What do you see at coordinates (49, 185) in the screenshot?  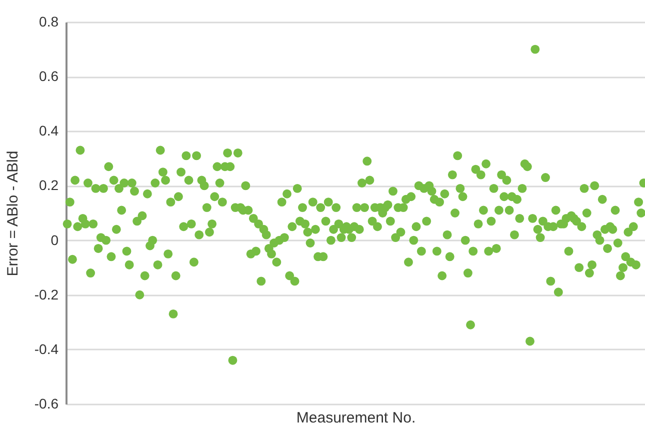 I see `y-tick-label: 0.2` at bounding box center [49, 185].